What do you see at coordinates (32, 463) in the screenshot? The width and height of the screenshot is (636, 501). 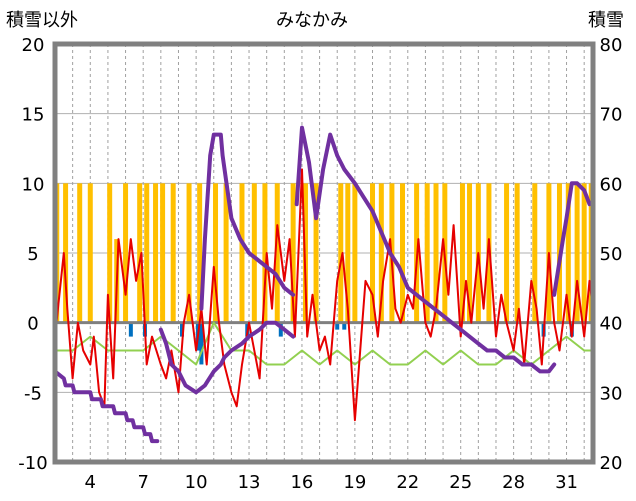 I see `left-tick-label: -10` at bounding box center [32, 463].